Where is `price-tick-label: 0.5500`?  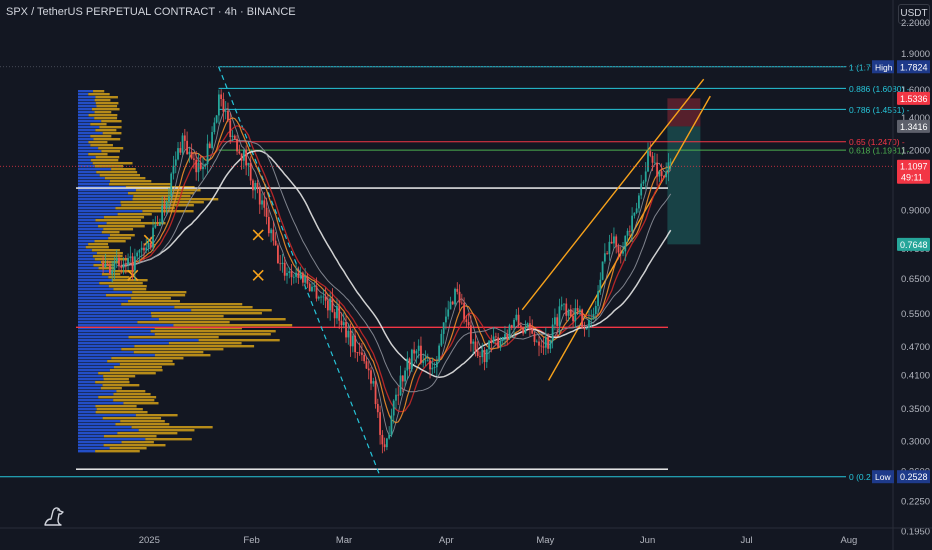
price-tick-label: 0.5500 is located at coordinates (915, 314).